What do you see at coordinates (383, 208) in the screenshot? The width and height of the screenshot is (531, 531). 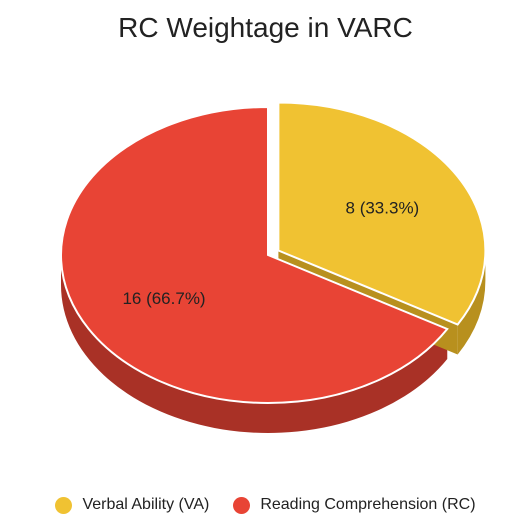 I see `slice-label-va: 8 (33.3%)` at bounding box center [383, 208].